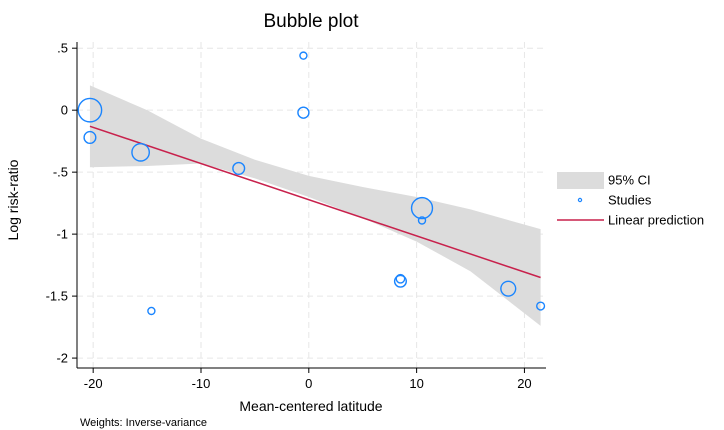  I want to click on legend-label: Studies, so click(630, 200).